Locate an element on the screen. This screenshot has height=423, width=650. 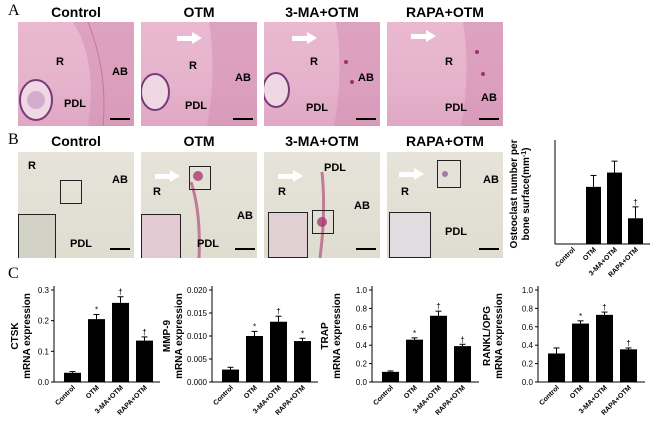
y-axis-label: Osteoclast number per is located at coordinates (514, 193).